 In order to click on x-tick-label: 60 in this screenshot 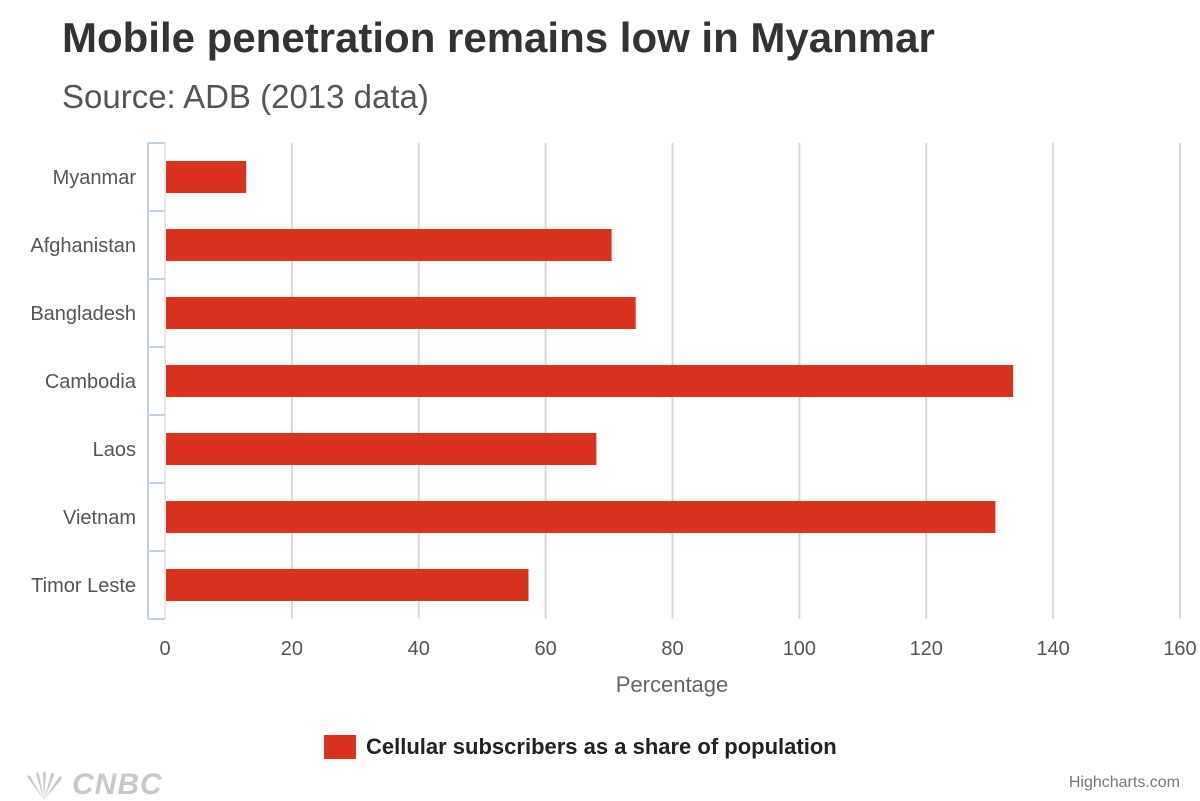, I will do `click(546, 649)`.